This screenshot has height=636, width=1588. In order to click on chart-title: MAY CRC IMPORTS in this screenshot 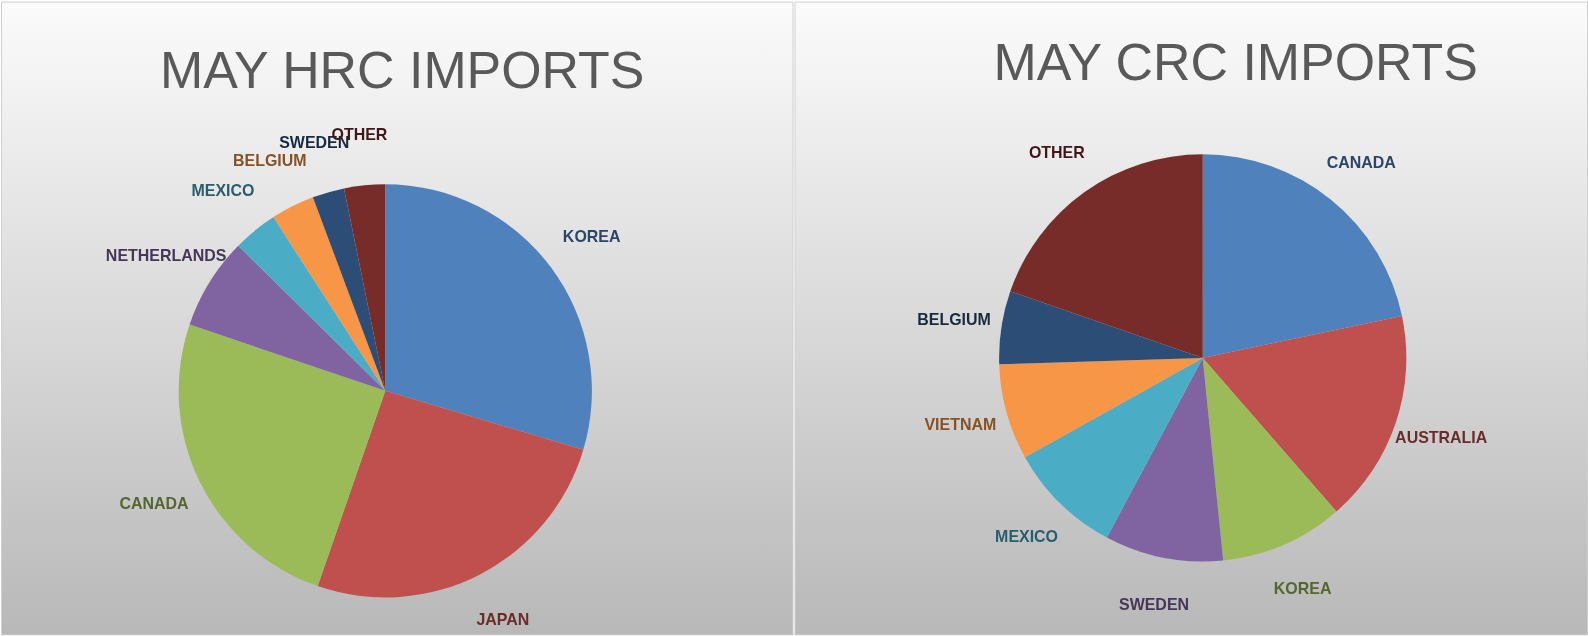, I will do `click(1235, 62)`.